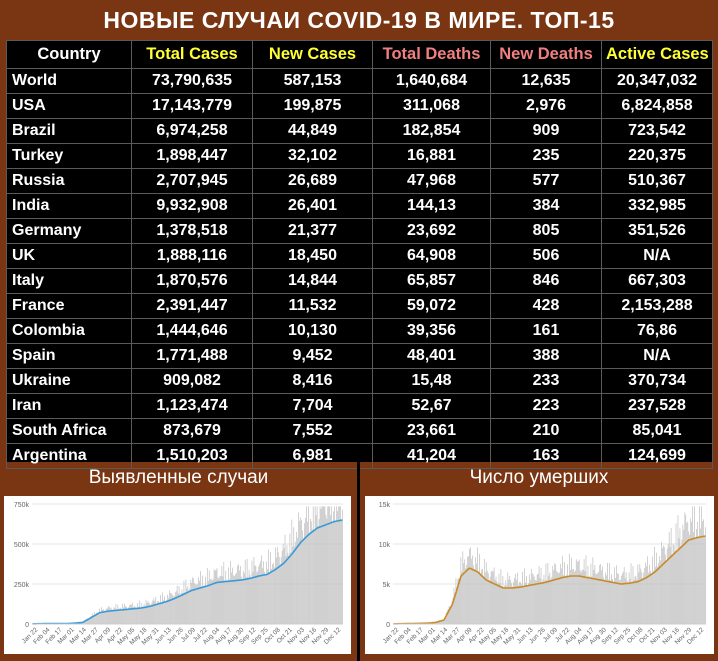 This screenshot has width=718, height=661. What do you see at coordinates (546, 356) in the screenshot?
I see `cell-new-deaths: 388` at bounding box center [546, 356].